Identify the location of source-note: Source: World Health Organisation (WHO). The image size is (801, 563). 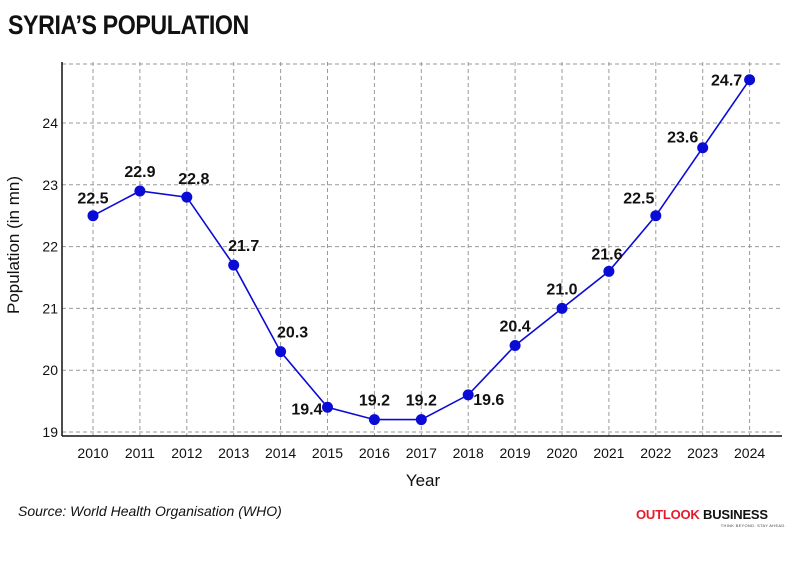
(150, 511).